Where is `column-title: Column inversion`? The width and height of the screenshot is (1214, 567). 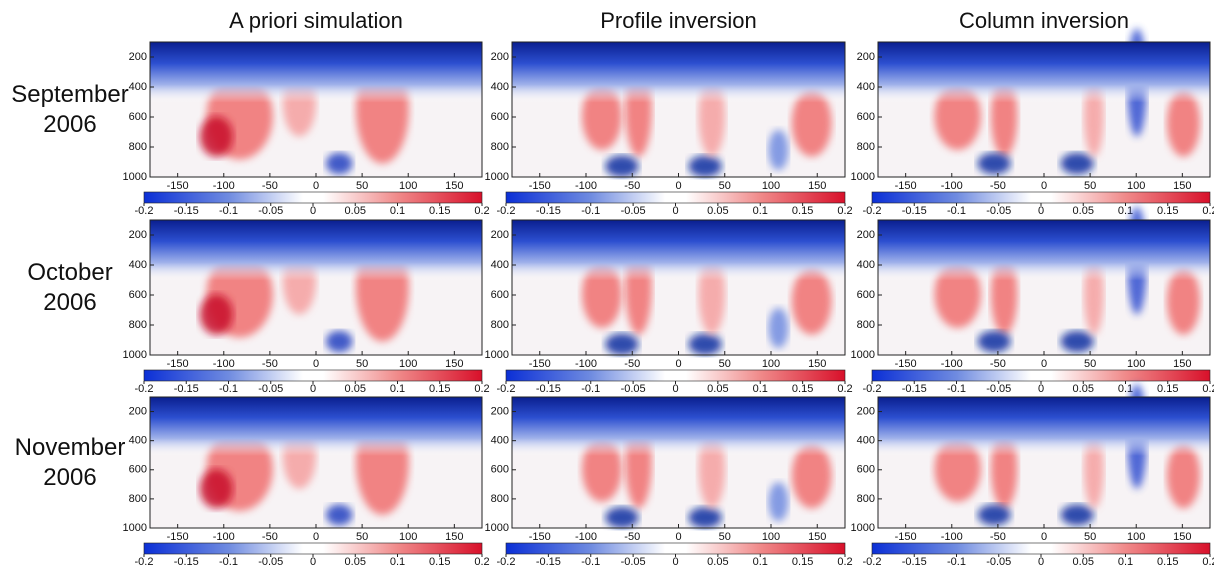 column-title: Column inversion is located at coordinates (1044, 20).